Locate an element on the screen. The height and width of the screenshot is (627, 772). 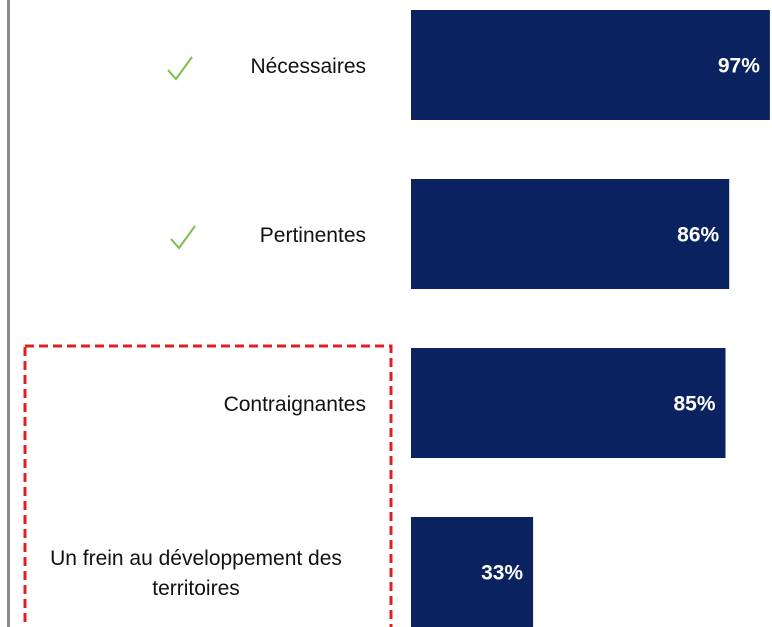
category-label: Nécessaires is located at coordinates (308, 66).